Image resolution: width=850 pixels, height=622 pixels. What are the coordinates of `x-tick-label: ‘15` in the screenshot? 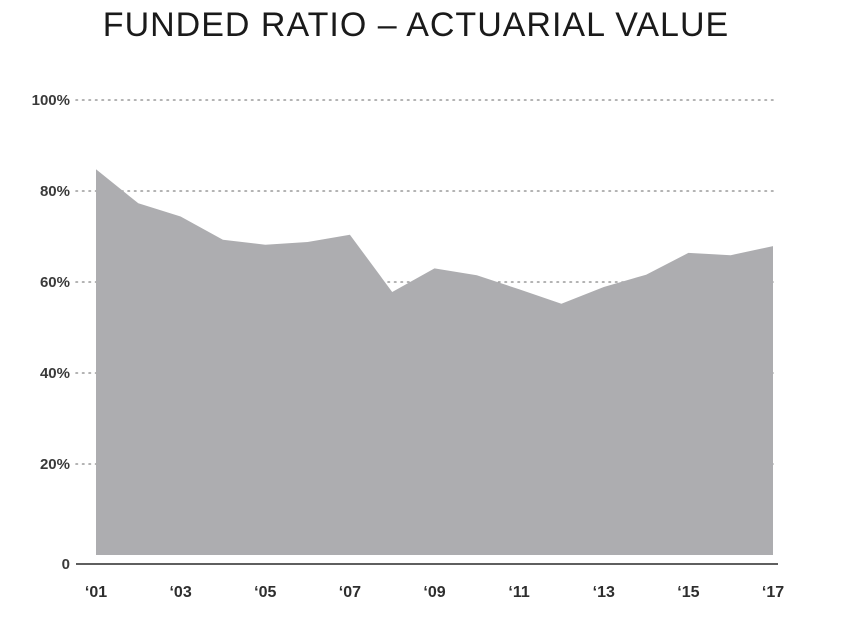 It's located at (688, 592).